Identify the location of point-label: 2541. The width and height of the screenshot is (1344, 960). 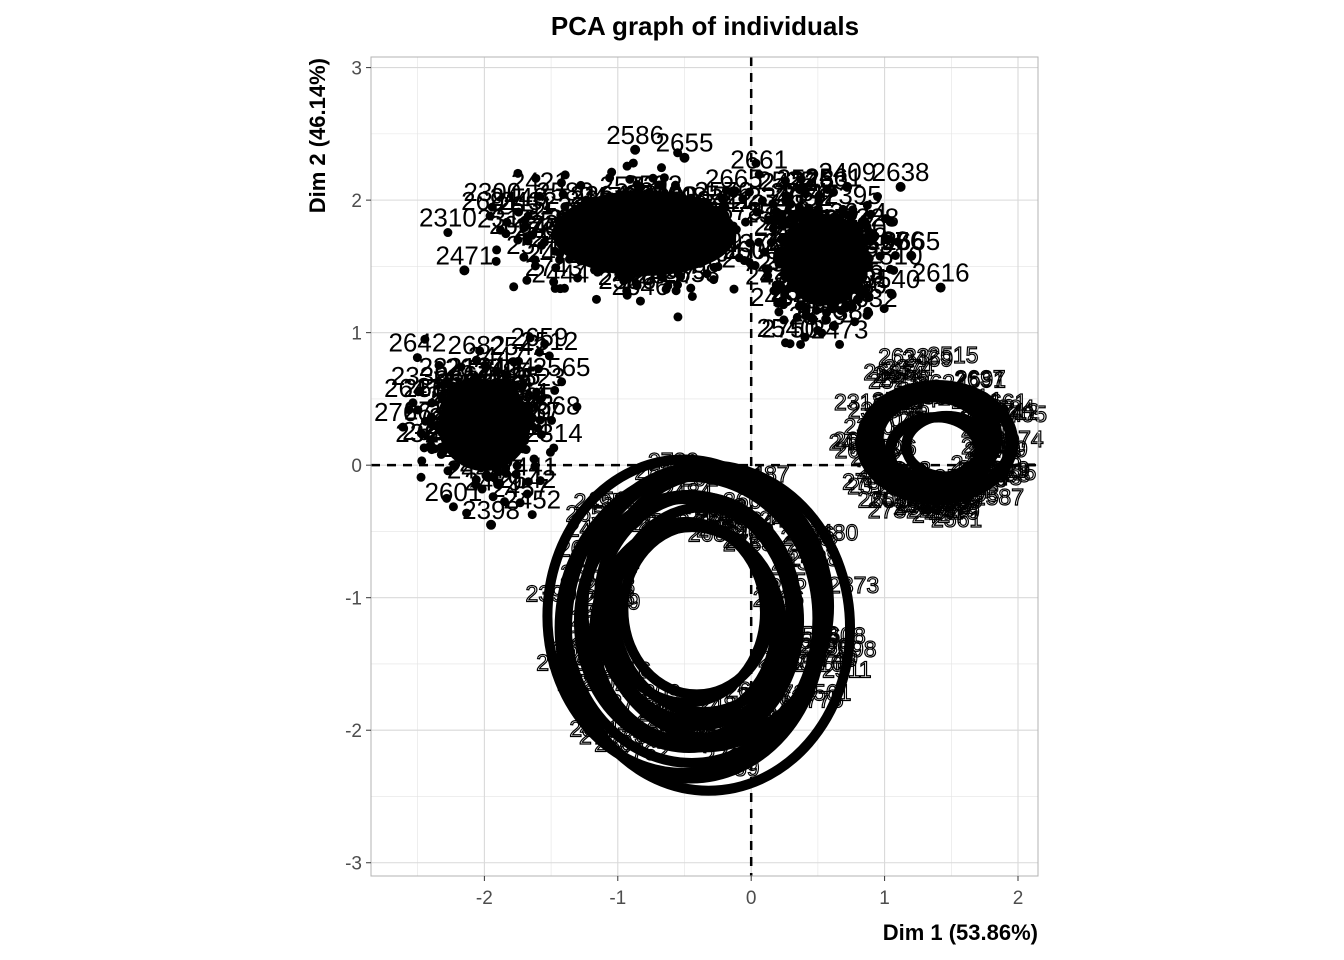
(812, 238).